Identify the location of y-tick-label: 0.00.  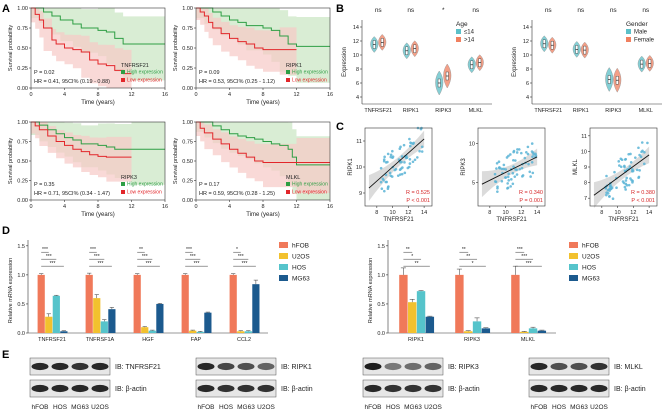
(22, 89).